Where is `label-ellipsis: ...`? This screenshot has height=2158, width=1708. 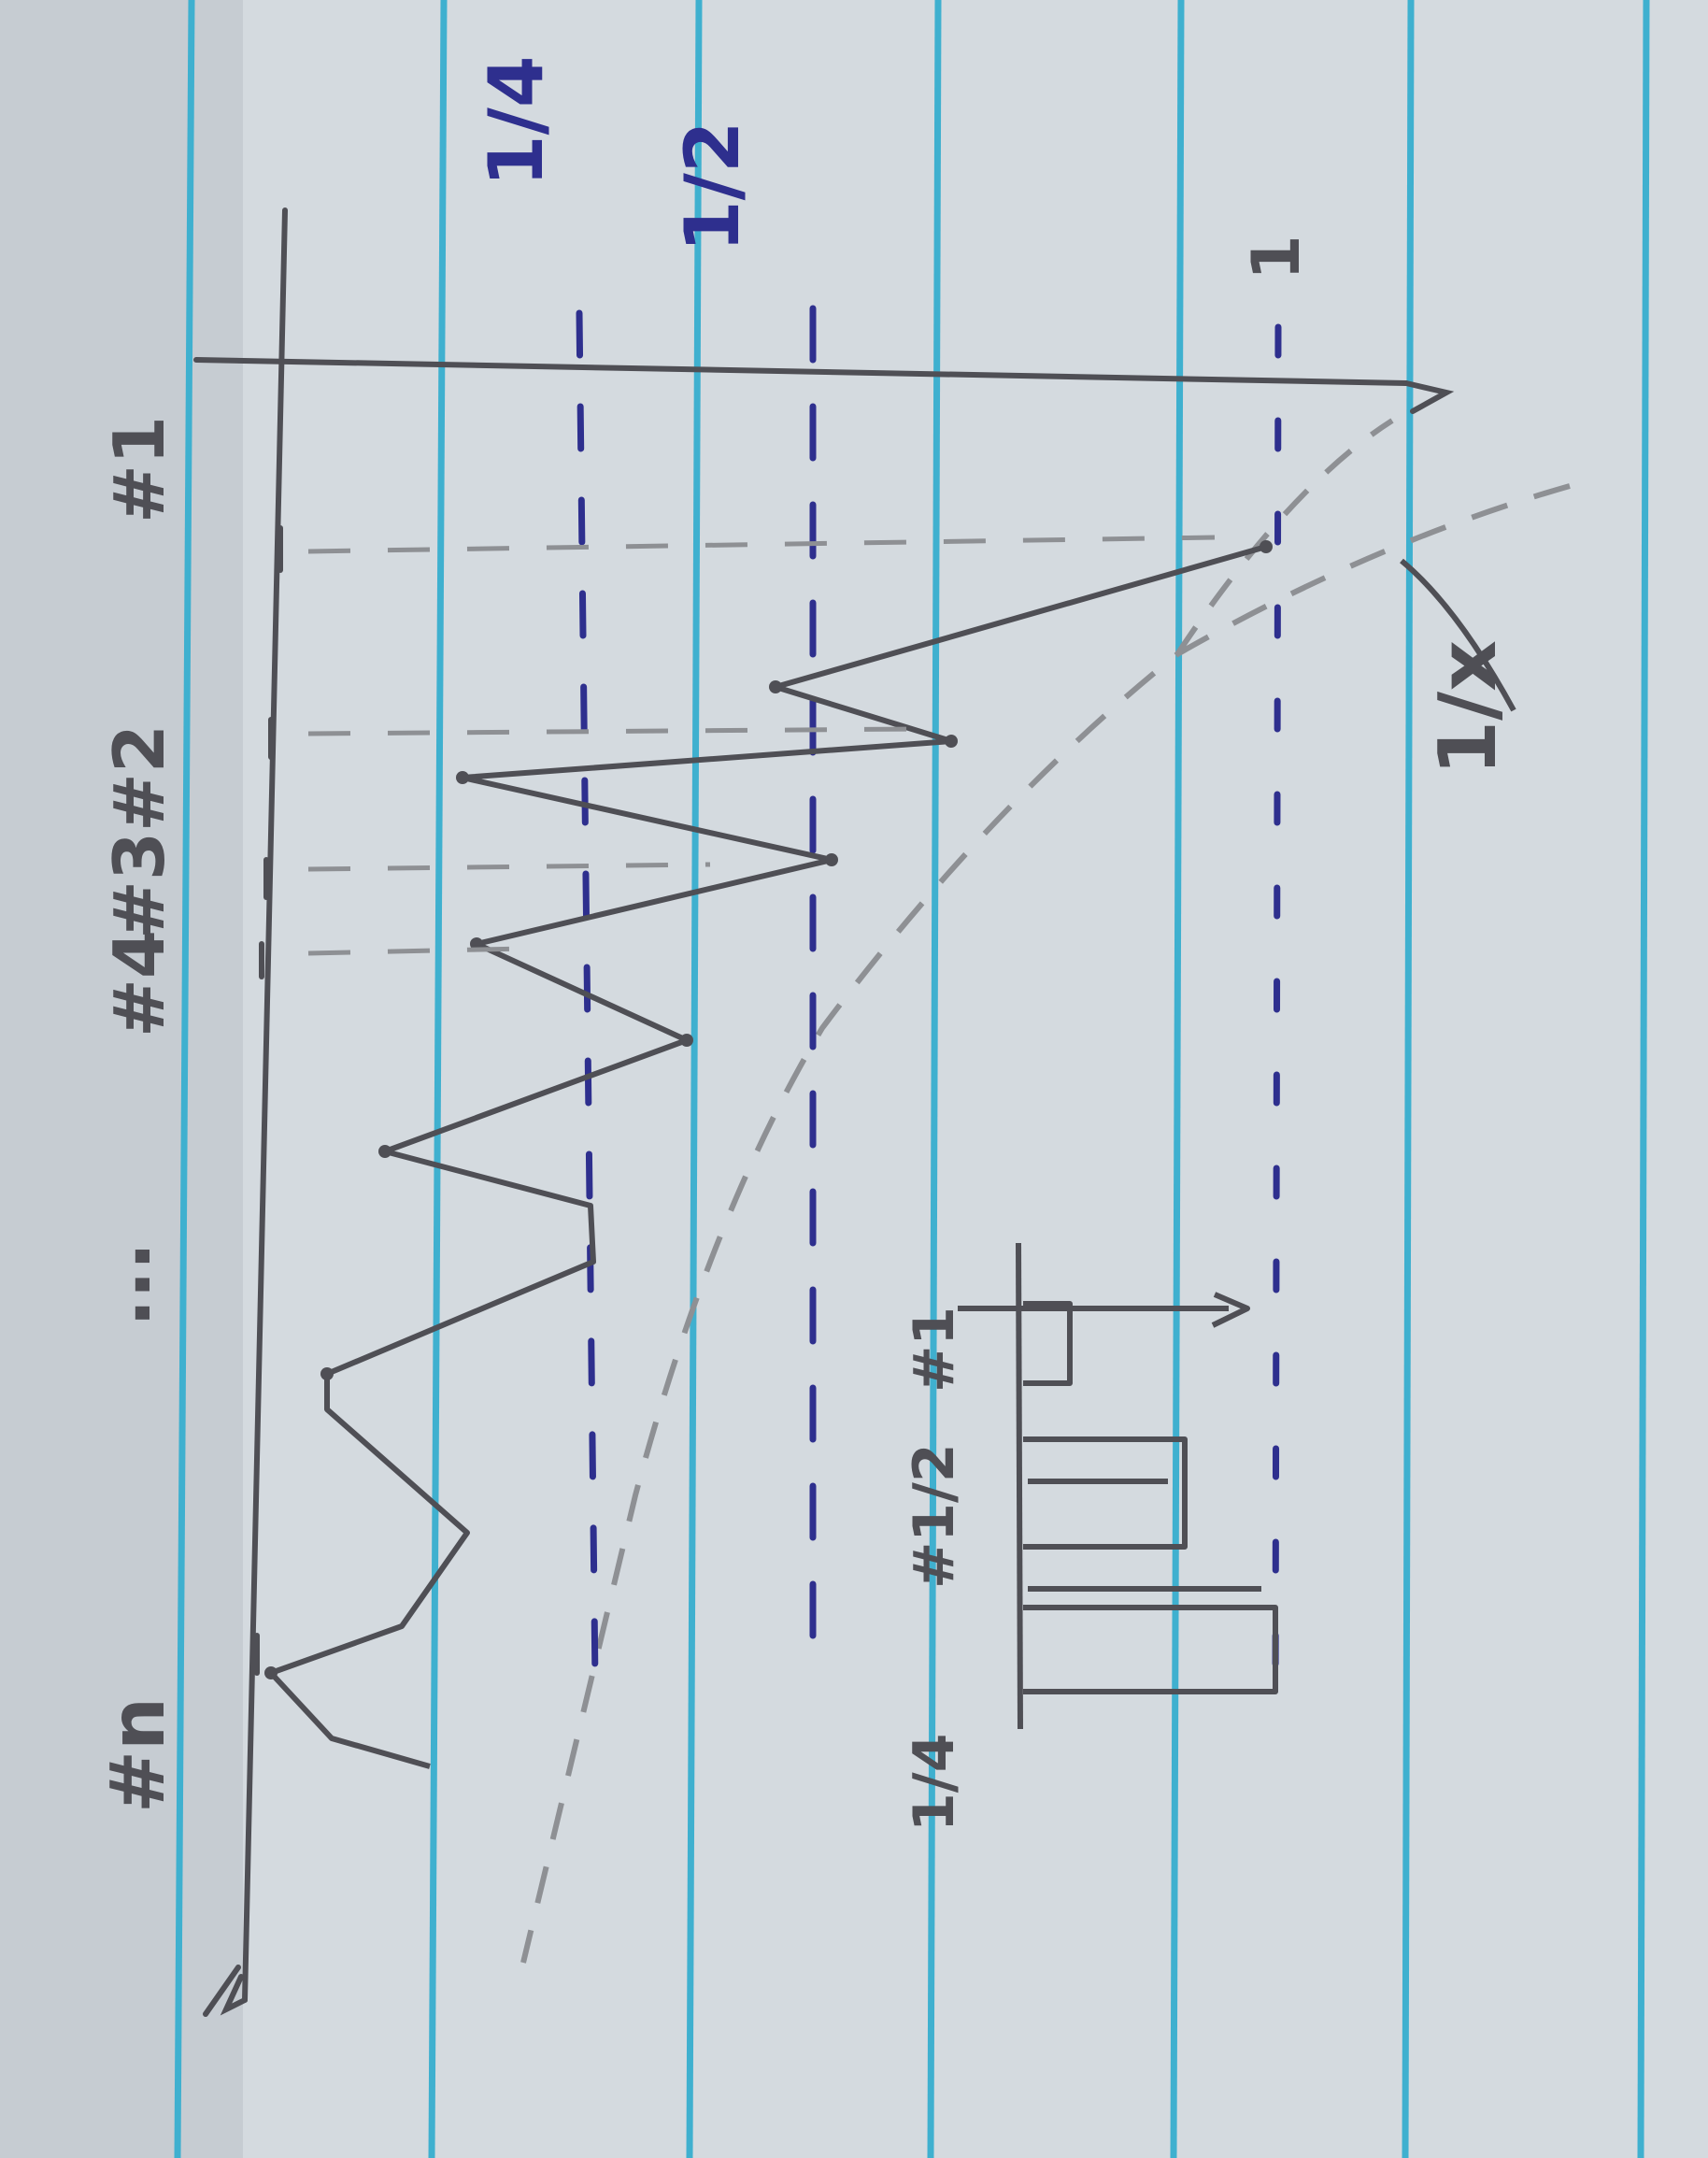
label-ellipsis: ... is located at coordinates (123, 1284).